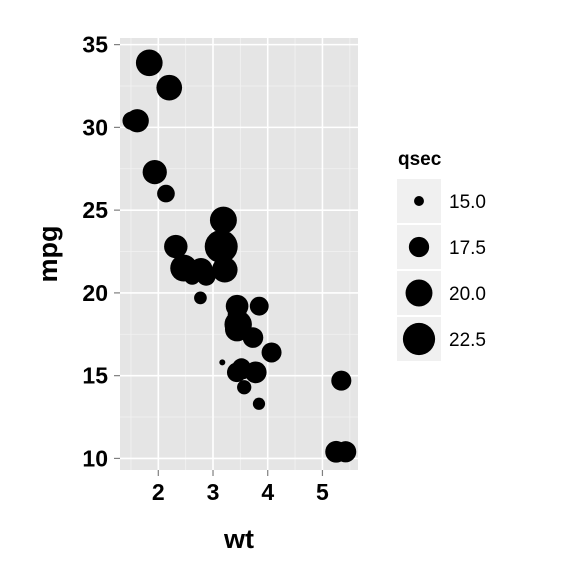  What do you see at coordinates (158, 492) in the screenshot?
I see `x-tick-label: 2` at bounding box center [158, 492].